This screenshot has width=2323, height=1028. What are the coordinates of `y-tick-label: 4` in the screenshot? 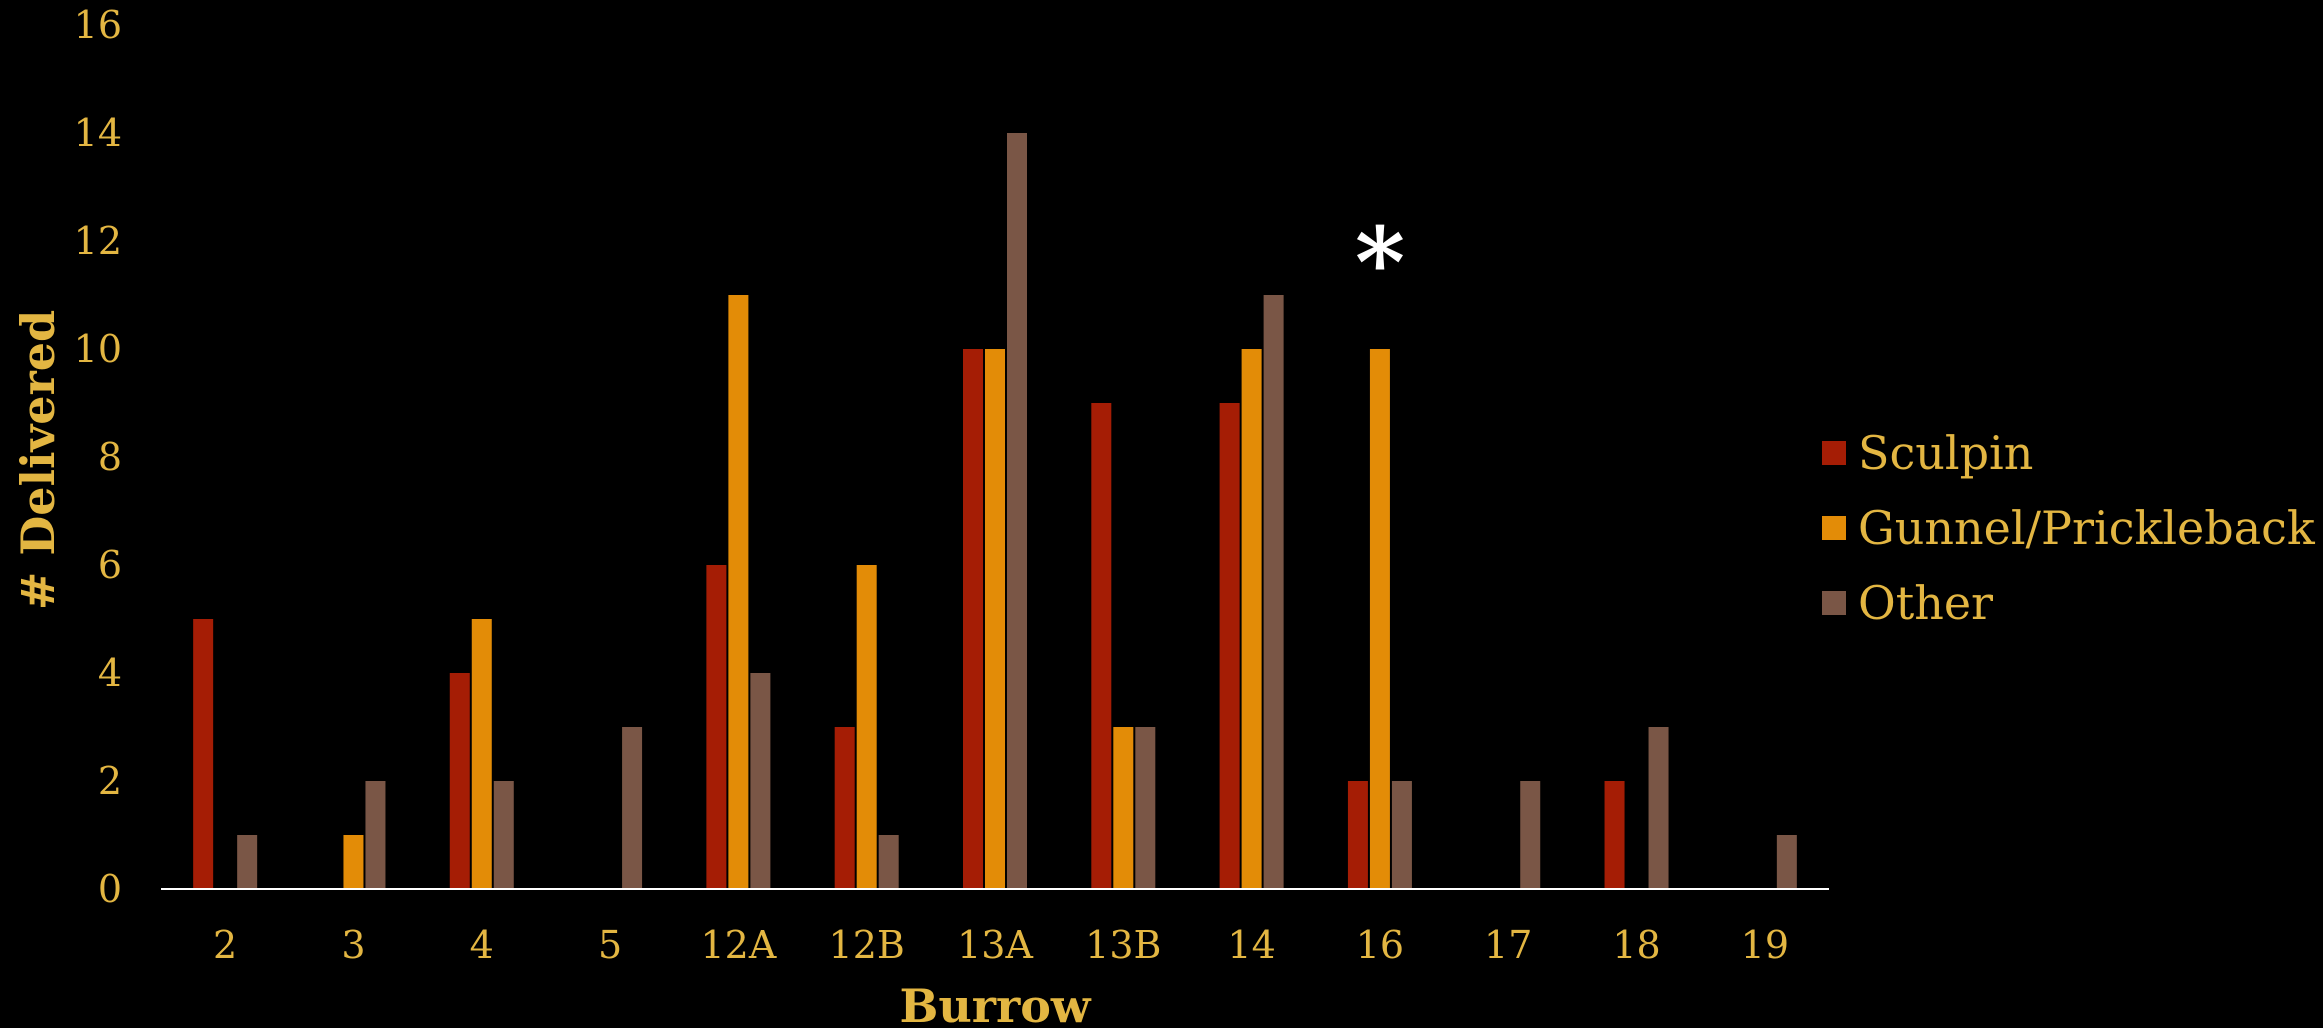 It's located at (110, 673).